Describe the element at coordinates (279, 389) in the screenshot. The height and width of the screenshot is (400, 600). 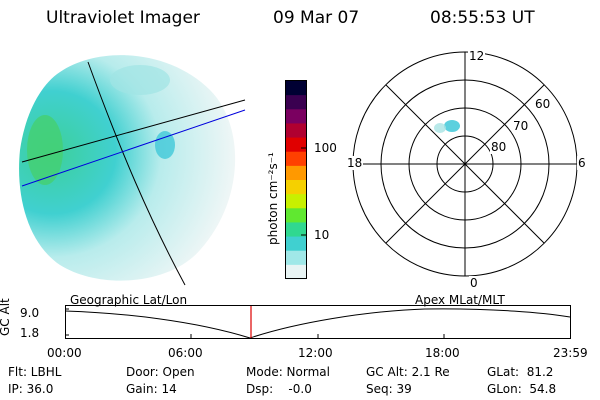
I see `info-dsp: Dsp: -0.0` at that location.